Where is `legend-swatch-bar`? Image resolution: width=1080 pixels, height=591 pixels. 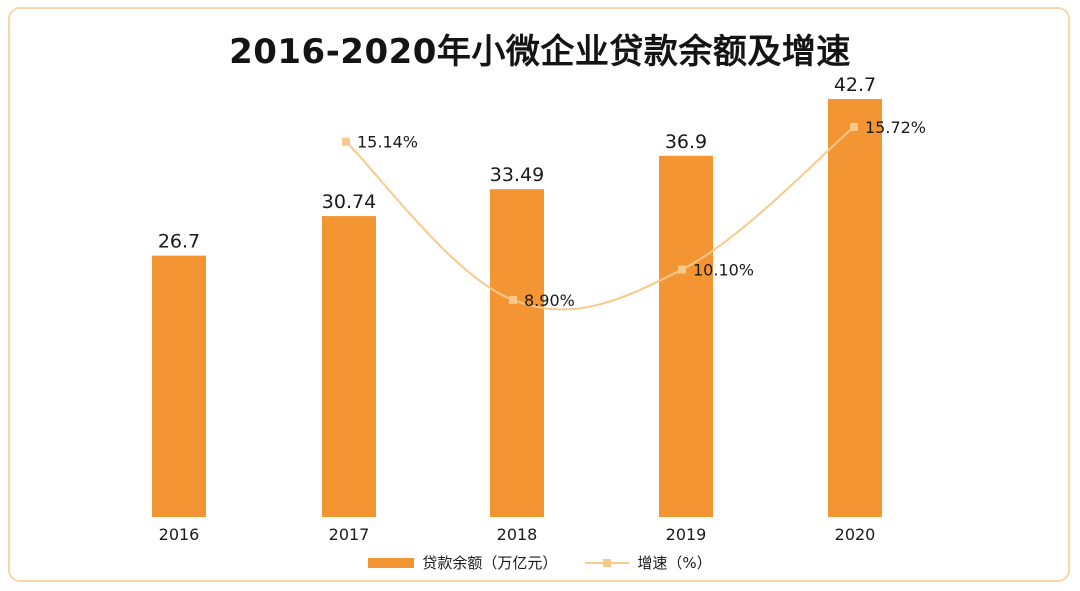
legend-swatch-bar is located at coordinates (391, 562).